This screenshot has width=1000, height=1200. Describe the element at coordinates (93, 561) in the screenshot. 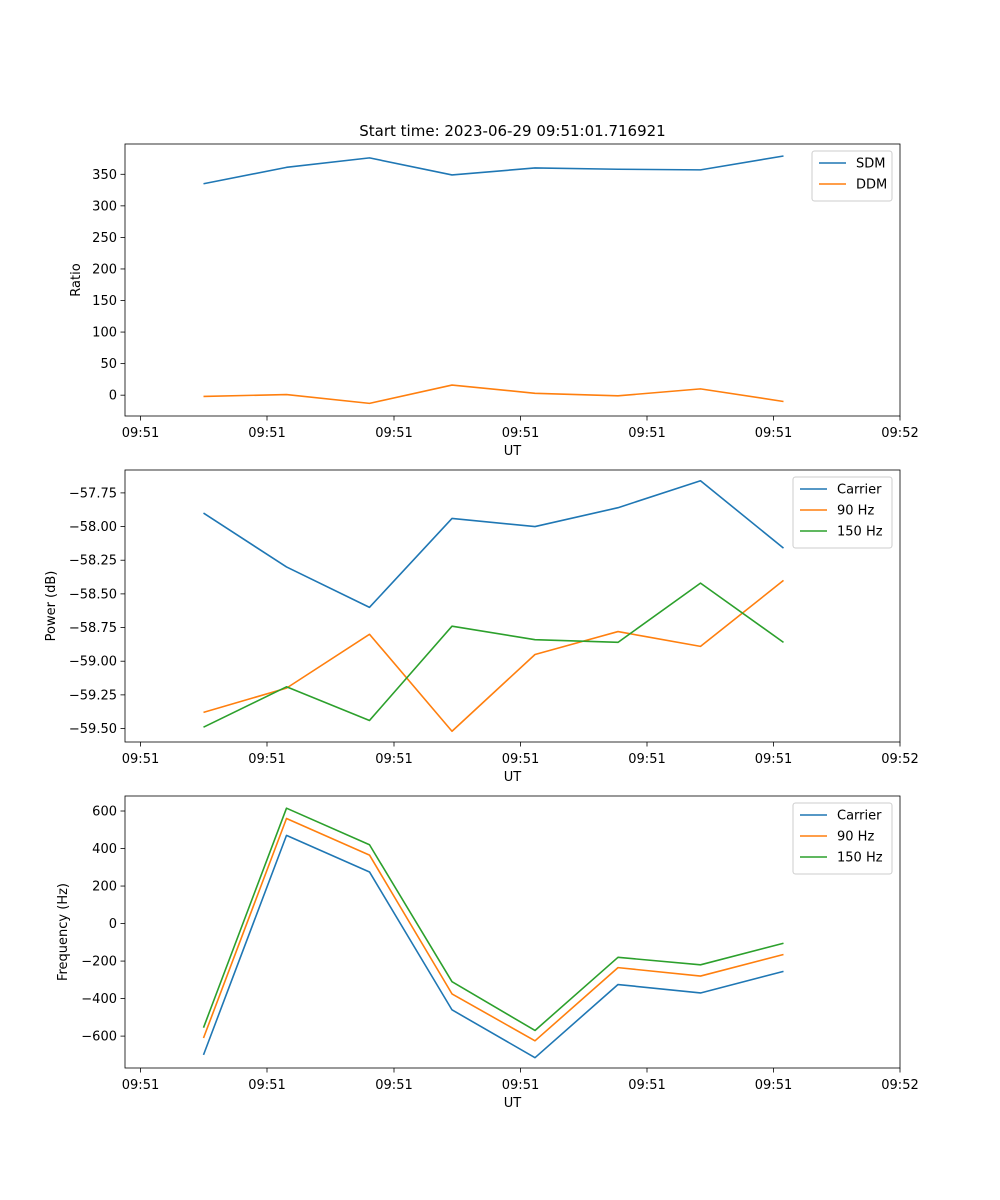

I see `y-tick-label: −58.25` at that location.